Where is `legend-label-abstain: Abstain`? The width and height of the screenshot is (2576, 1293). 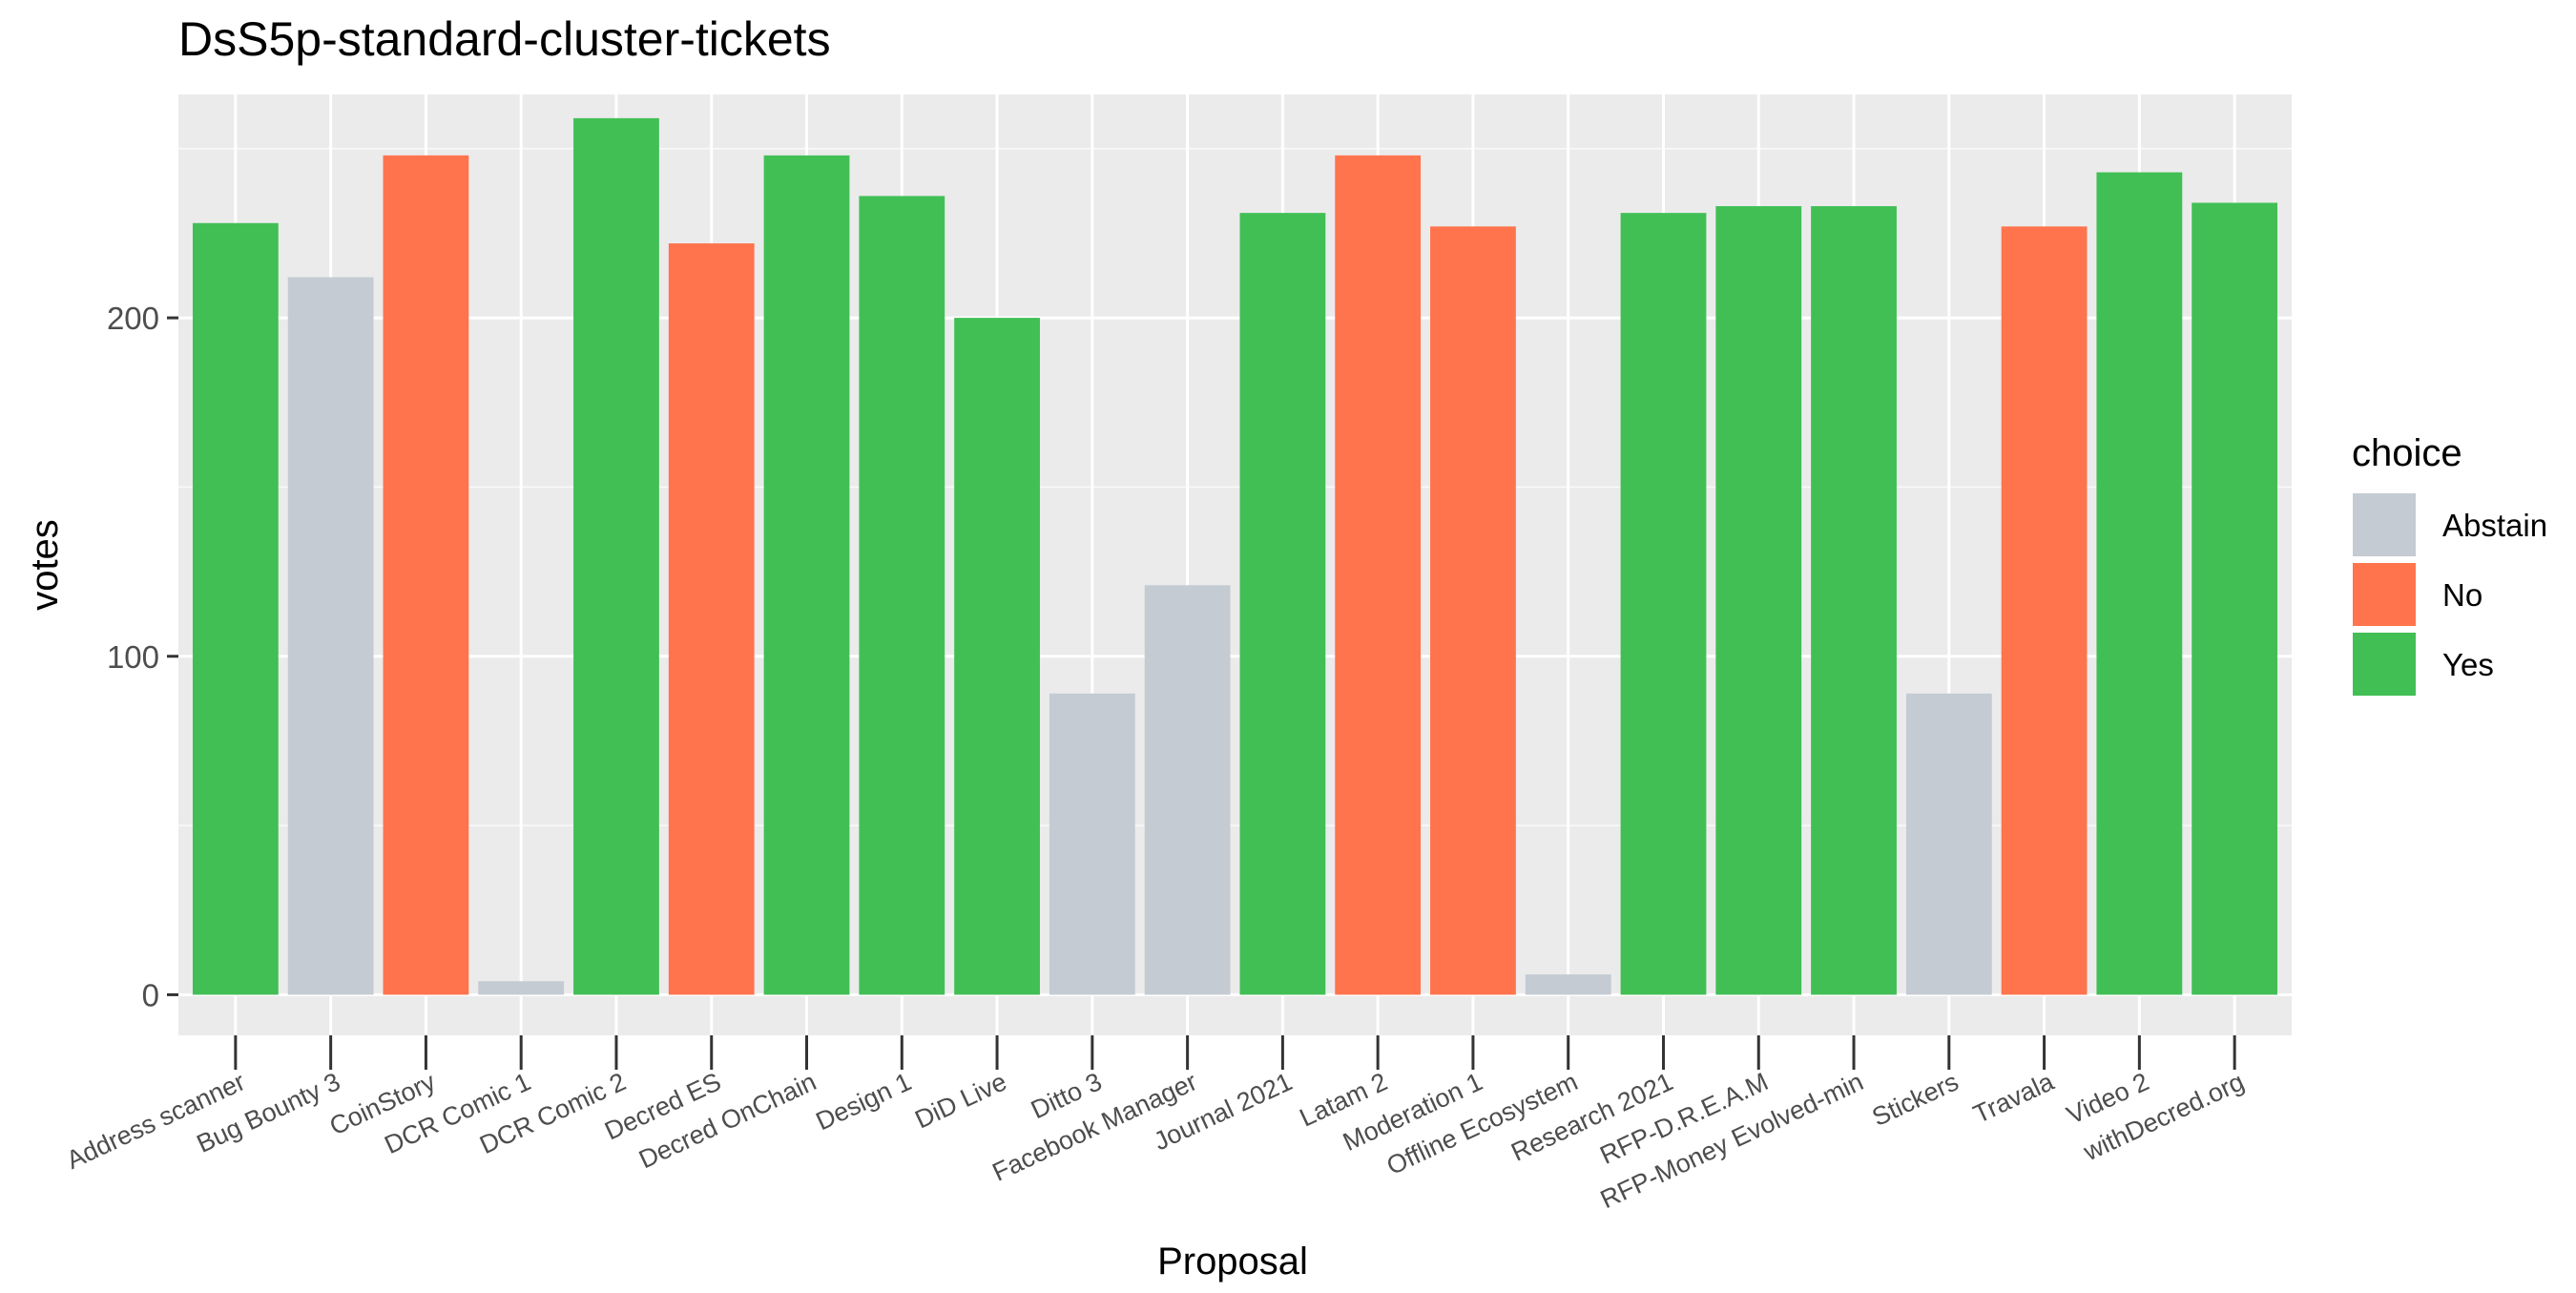 legend-label-abstain: Abstain is located at coordinates (2494, 525).